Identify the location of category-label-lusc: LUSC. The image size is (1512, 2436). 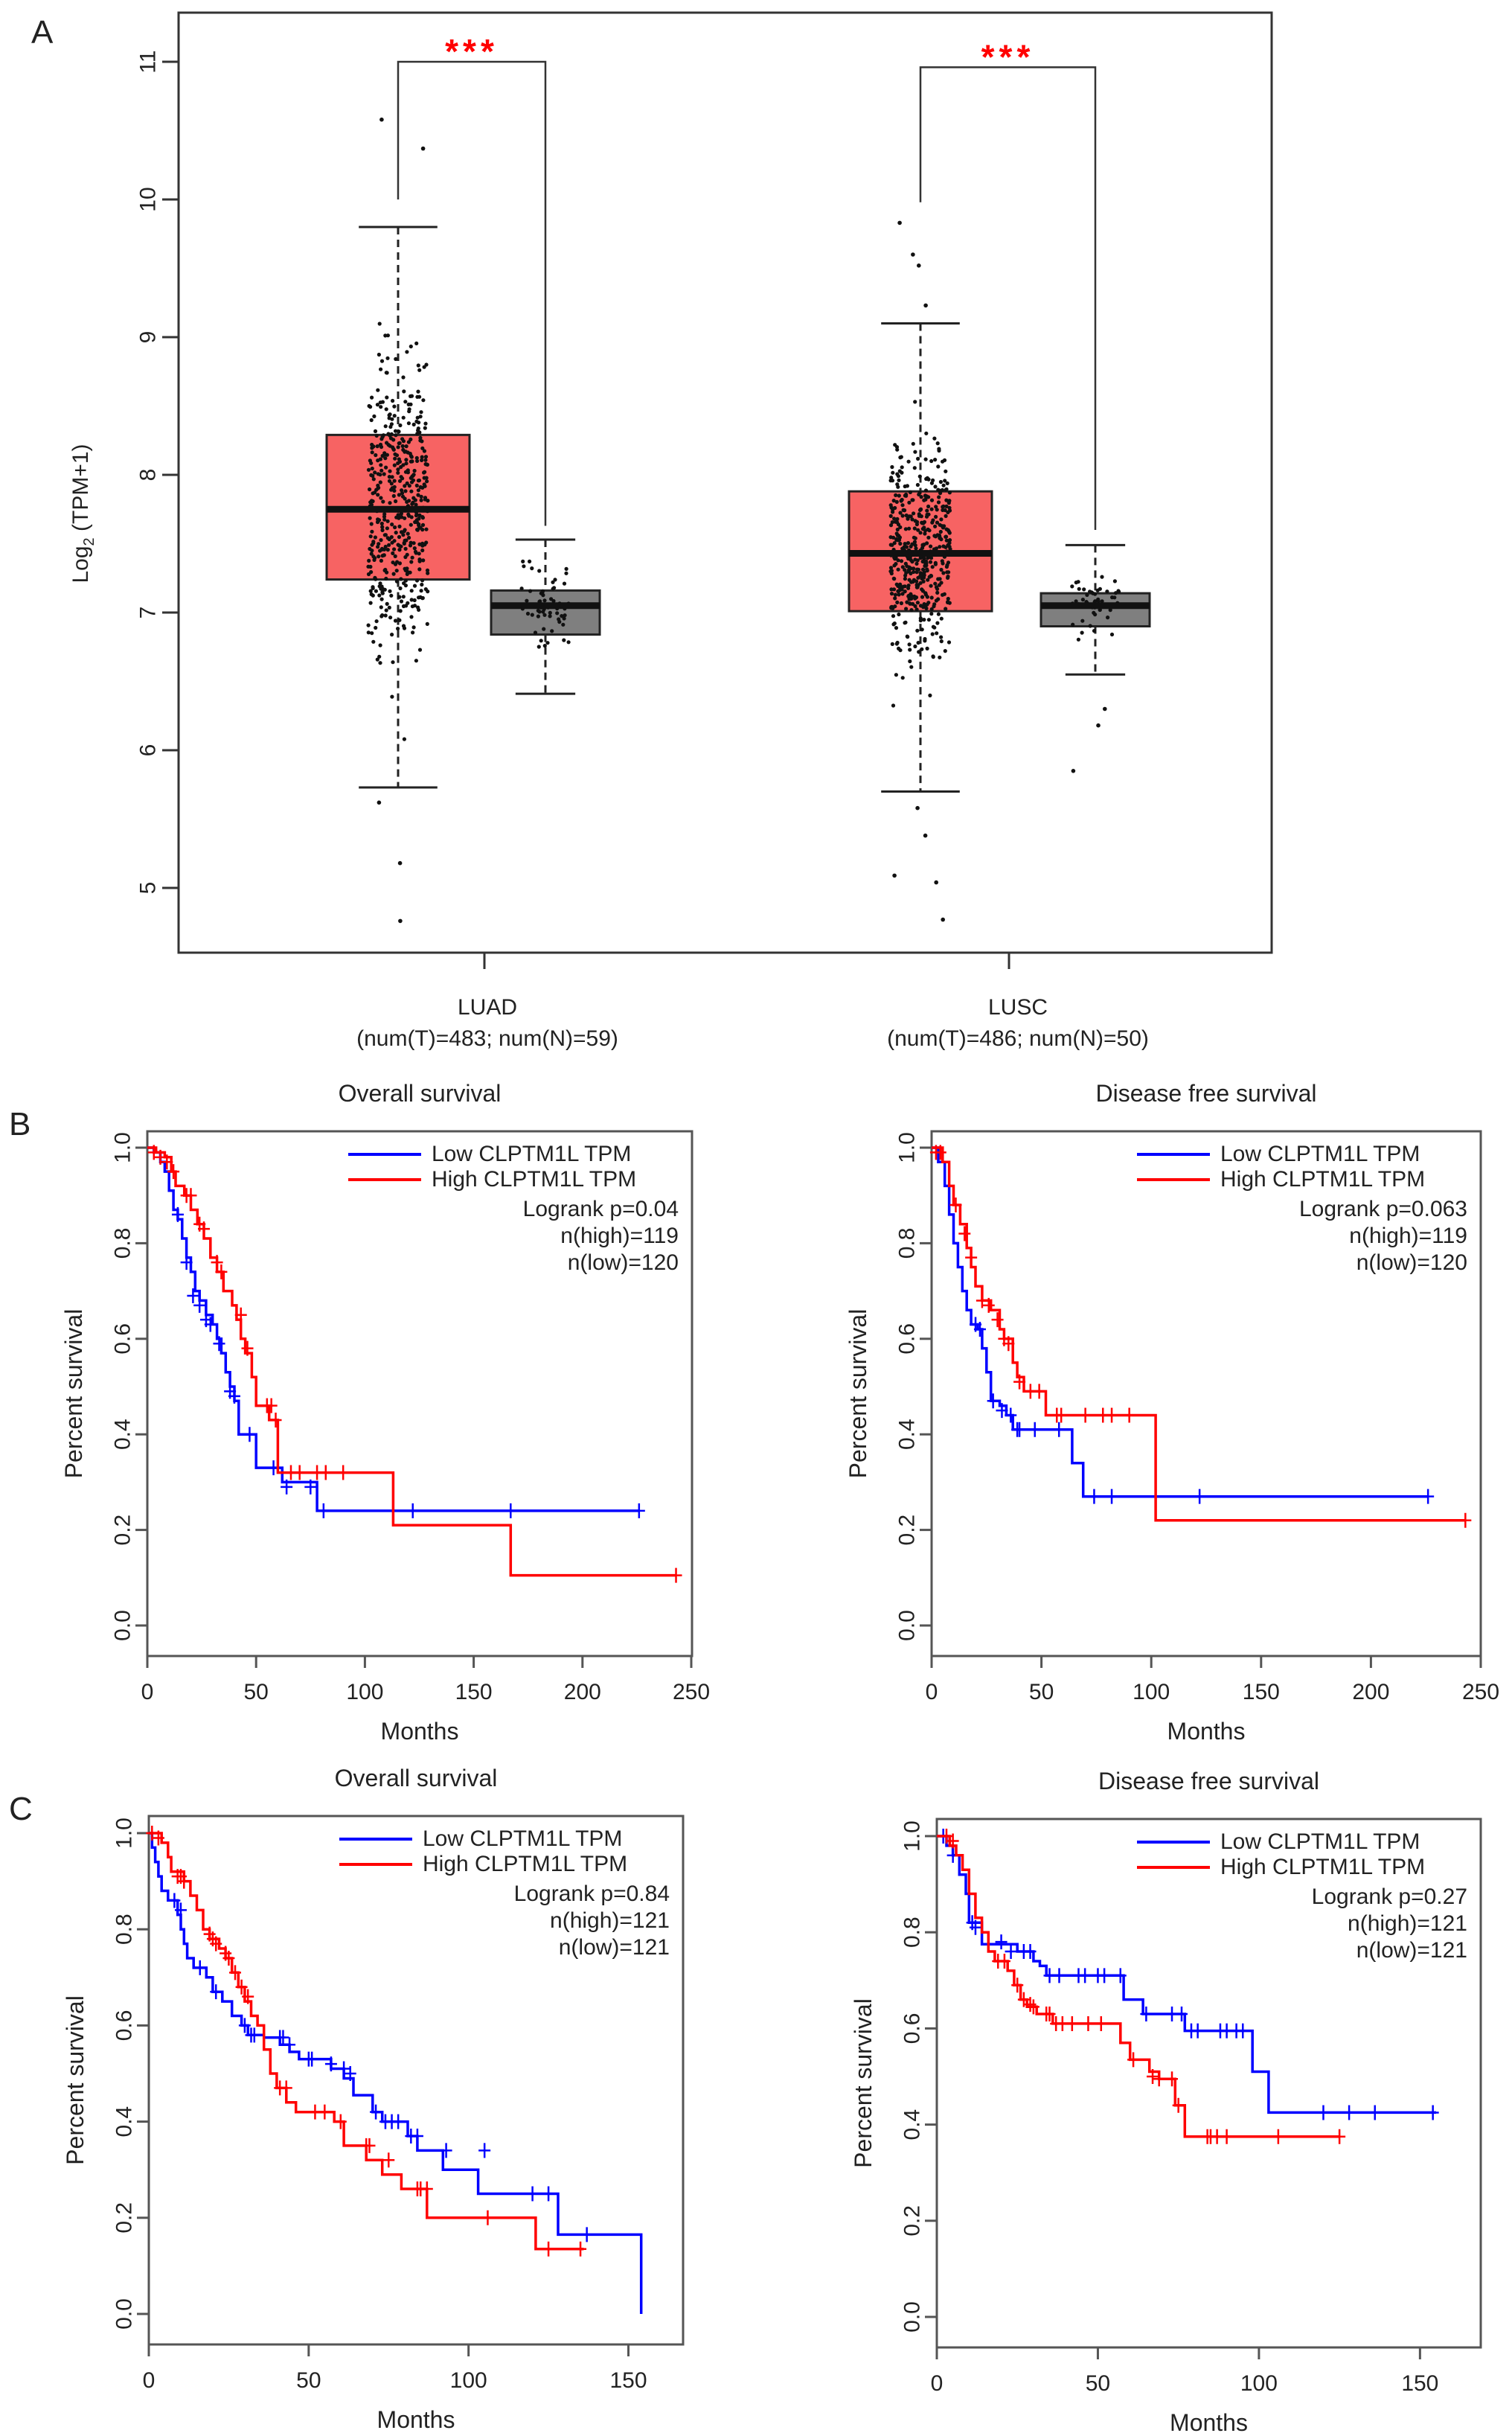
(1018, 1007).